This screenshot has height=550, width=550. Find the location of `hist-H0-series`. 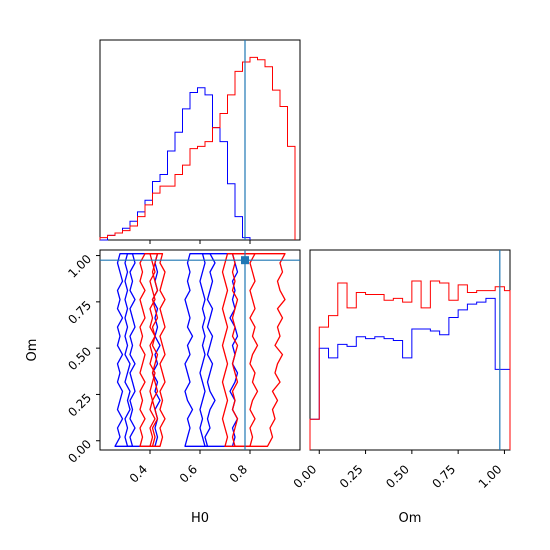

hist-H0-series is located at coordinates (197, 148).